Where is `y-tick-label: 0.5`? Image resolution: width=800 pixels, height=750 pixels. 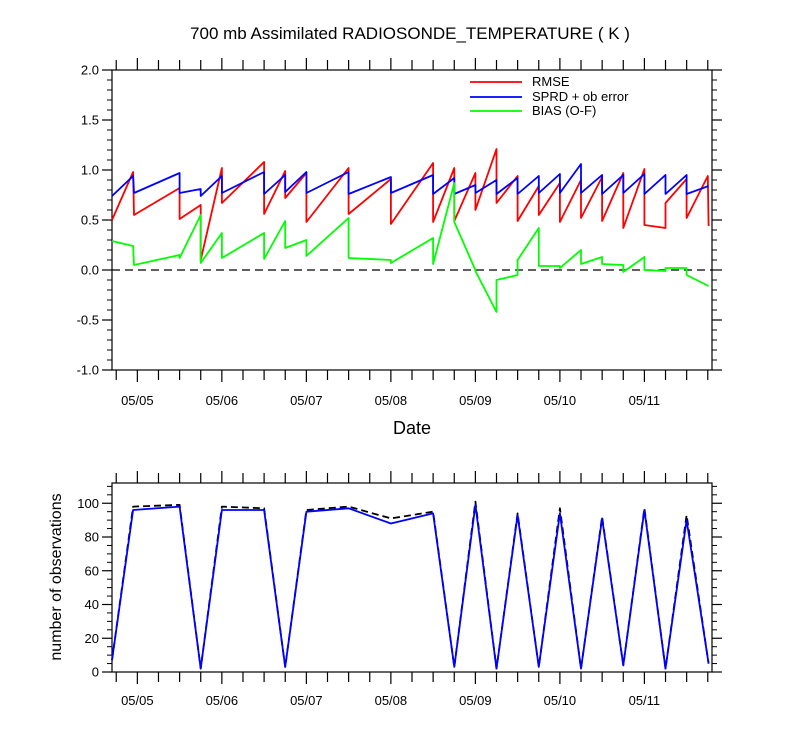 y-tick-label: 0.5 is located at coordinates (90, 220).